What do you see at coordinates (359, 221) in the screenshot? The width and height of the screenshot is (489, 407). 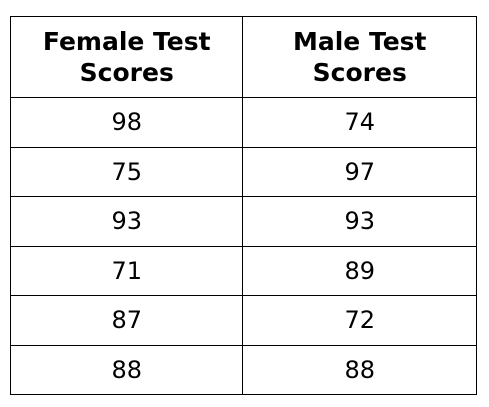 I see `male-score-cell: 93` at bounding box center [359, 221].